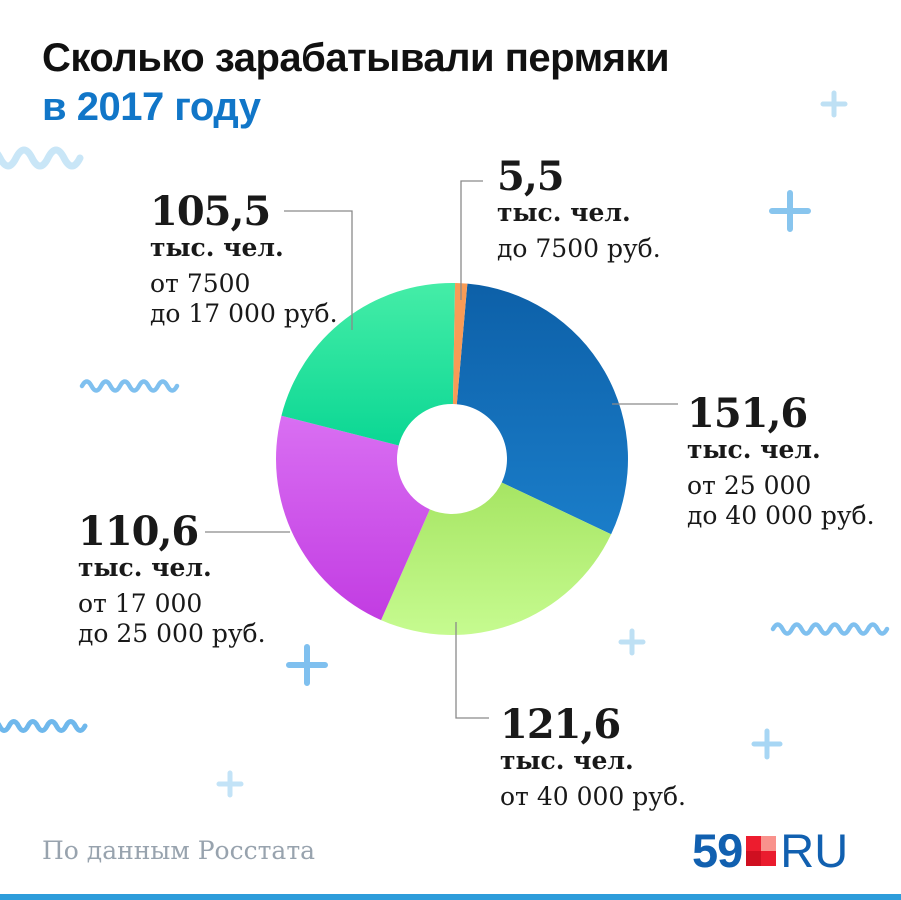 This screenshot has height=900, width=901. Describe the element at coordinates (138, 531) in the screenshot. I see `callout-value: 110,6` at that location.